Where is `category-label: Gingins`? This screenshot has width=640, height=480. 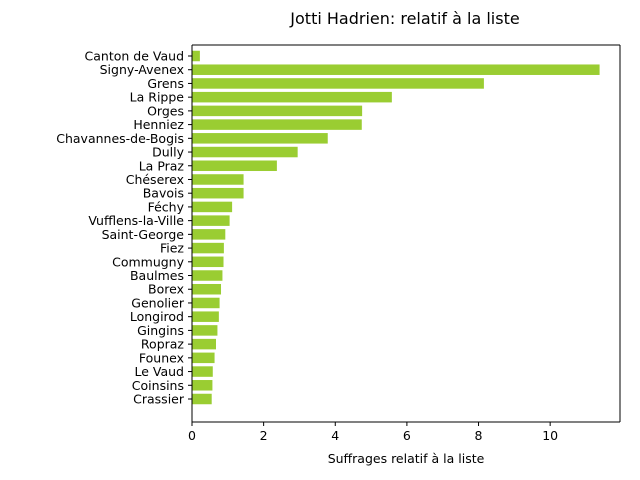
category-label: Gingins is located at coordinates (160, 330).